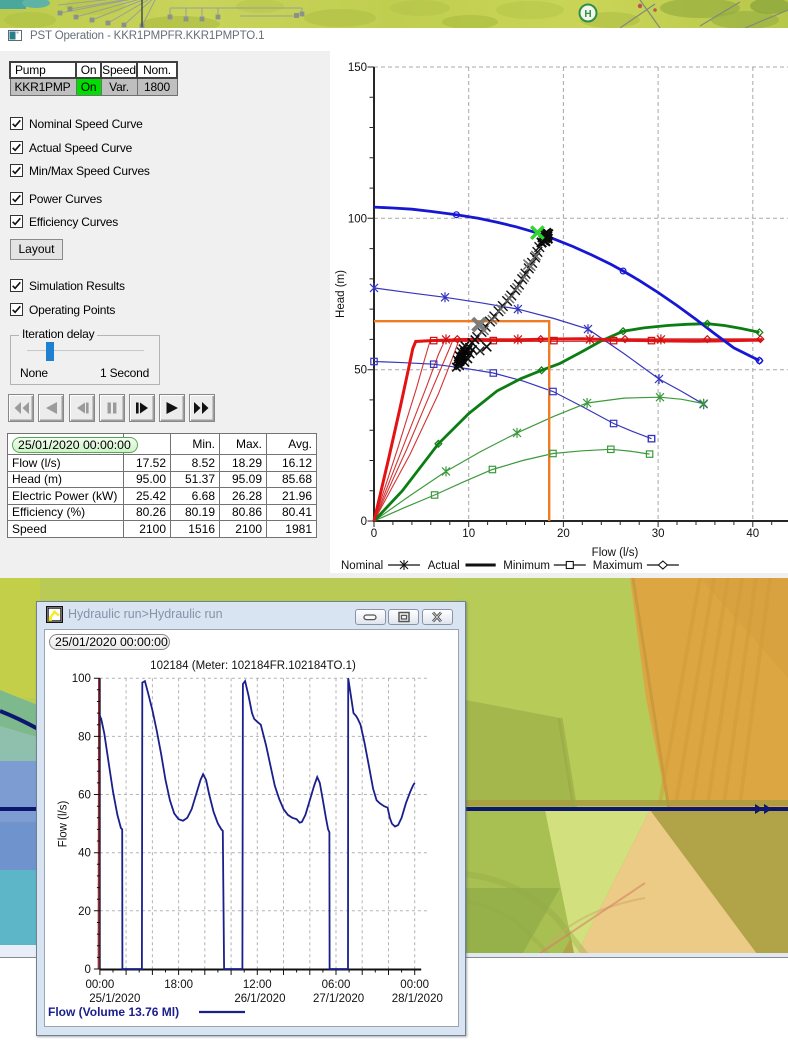  What do you see at coordinates (444, 566) in the screenshot?
I see `svg-text: Actual` at bounding box center [444, 566].